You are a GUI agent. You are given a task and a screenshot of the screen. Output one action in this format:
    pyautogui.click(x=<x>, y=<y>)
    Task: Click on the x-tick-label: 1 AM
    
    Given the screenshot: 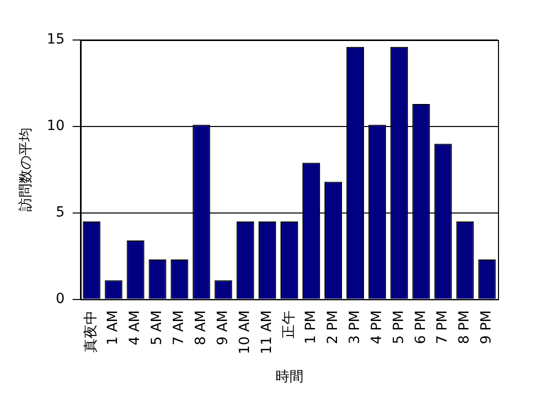 What is the action you would take?
    pyautogui.click(x=113, y=328)
    